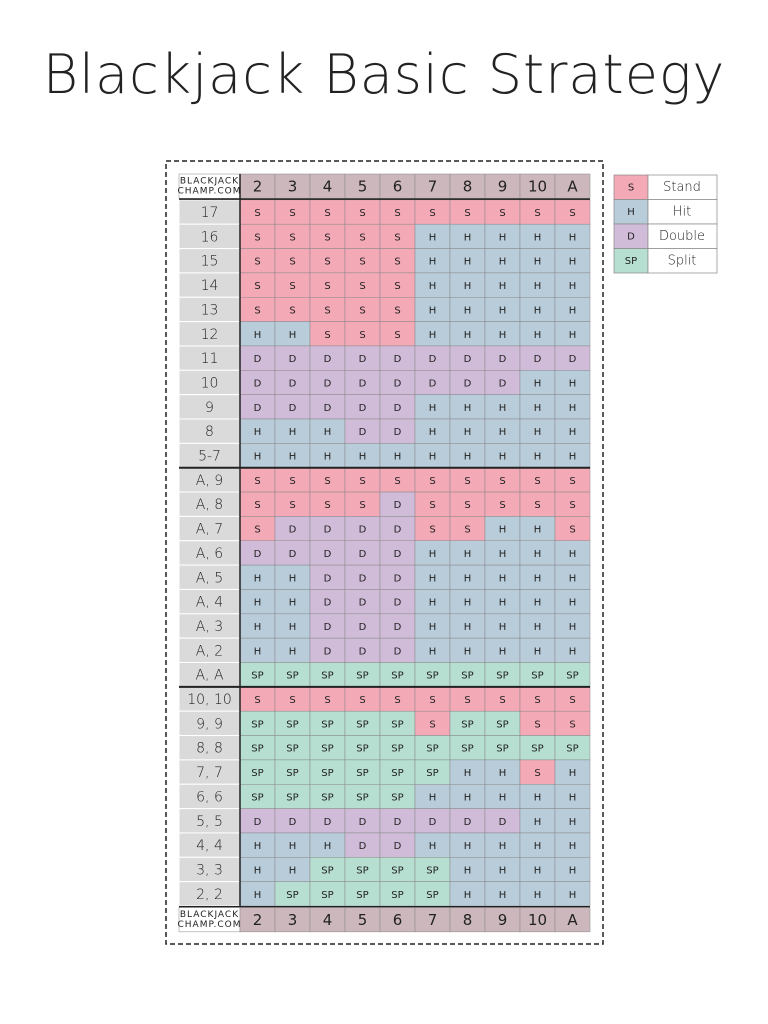 Image resolution: width=768 pixels, height=1024 pixels. What do you see at coordinates (398, 920) in the screenshot?
I see `column-footer-label: 6` at bounding box center [398, 920].